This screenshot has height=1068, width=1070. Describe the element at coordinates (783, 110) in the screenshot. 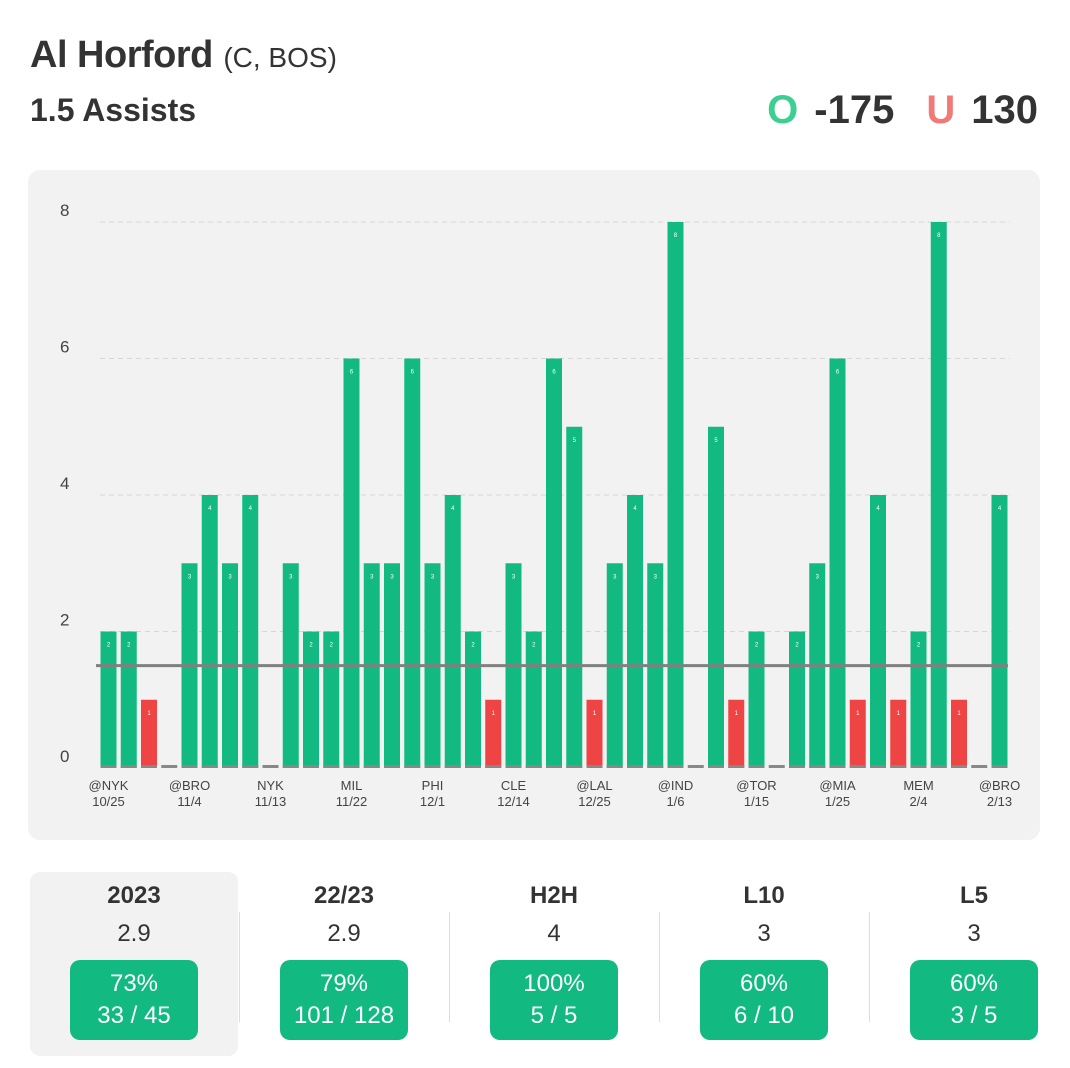

I see `over-label: O` at that location.